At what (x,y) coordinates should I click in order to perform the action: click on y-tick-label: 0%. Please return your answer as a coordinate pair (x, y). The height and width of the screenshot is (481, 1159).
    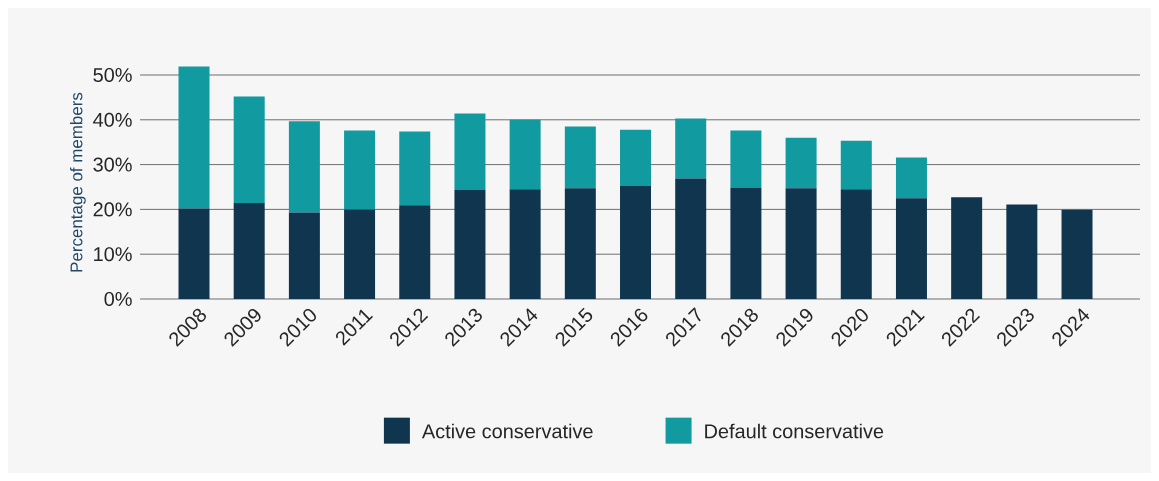
    Looking at the image, I should click on (118, 299).